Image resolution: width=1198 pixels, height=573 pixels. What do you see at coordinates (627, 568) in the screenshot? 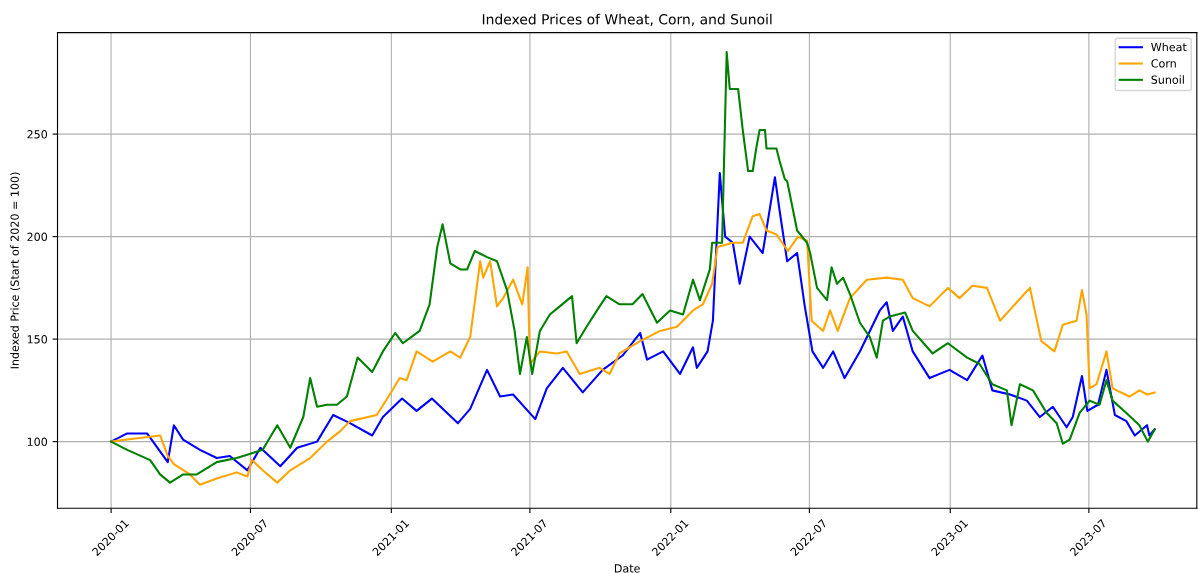
I see `x-axis-title: Date` at bounding box center [627, 568].